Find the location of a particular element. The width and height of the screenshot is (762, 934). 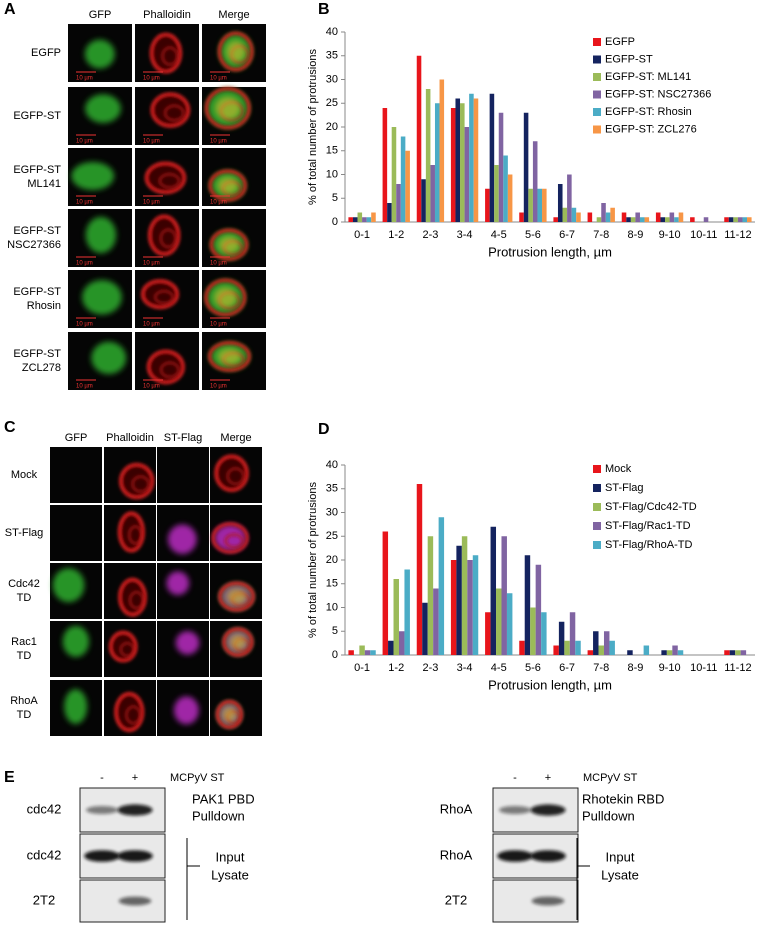

x-tick-label: 5-6 is located at coordinates (533, 668).